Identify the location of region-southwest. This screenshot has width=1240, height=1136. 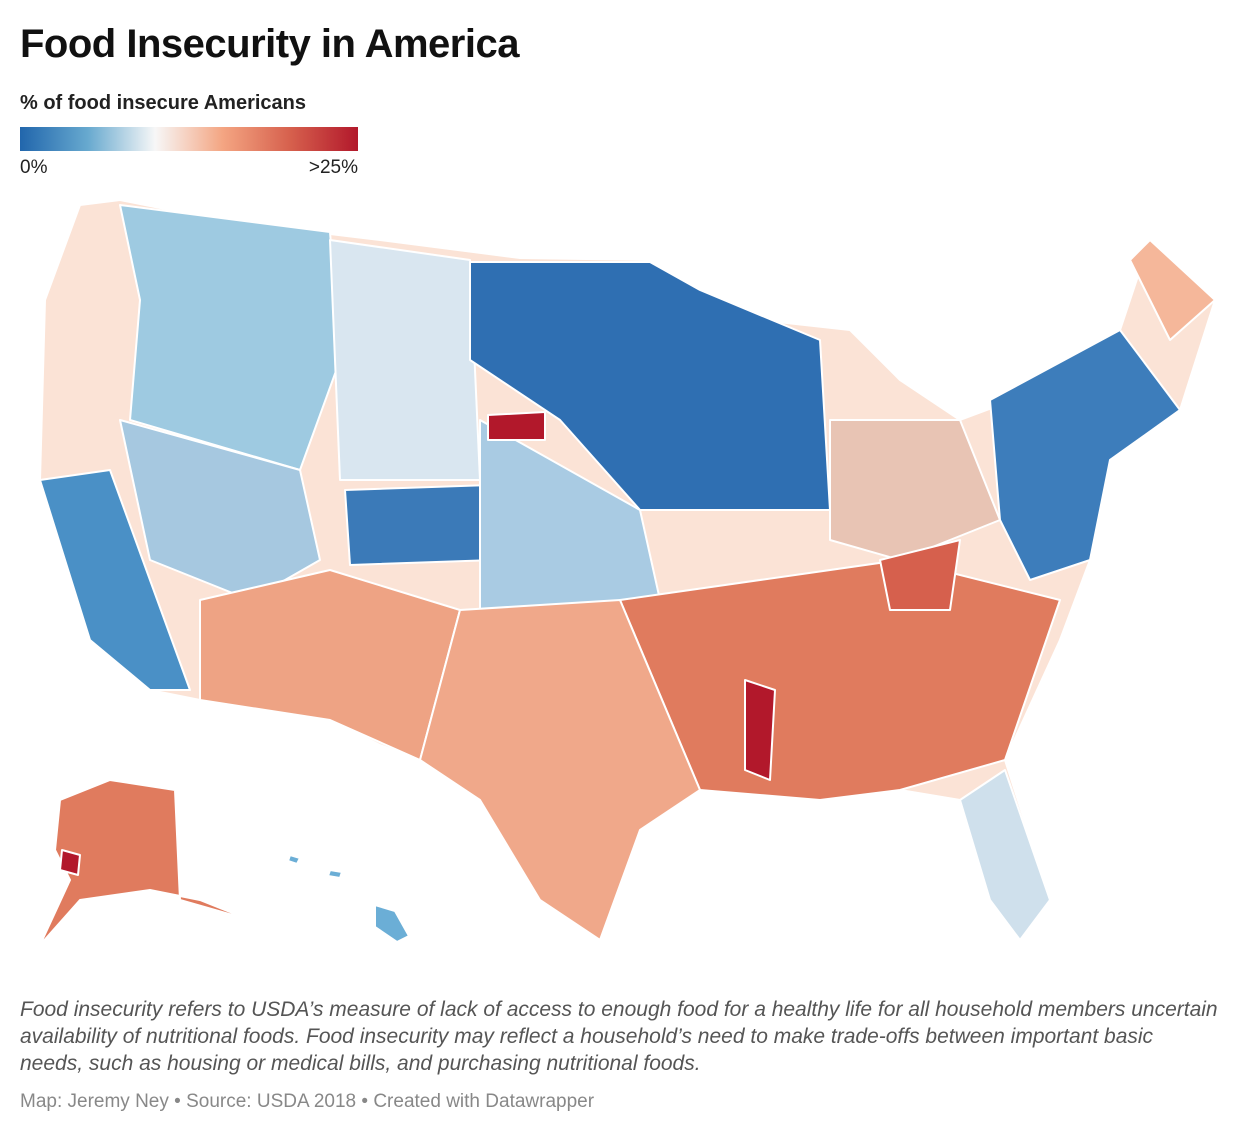
(330, 665).